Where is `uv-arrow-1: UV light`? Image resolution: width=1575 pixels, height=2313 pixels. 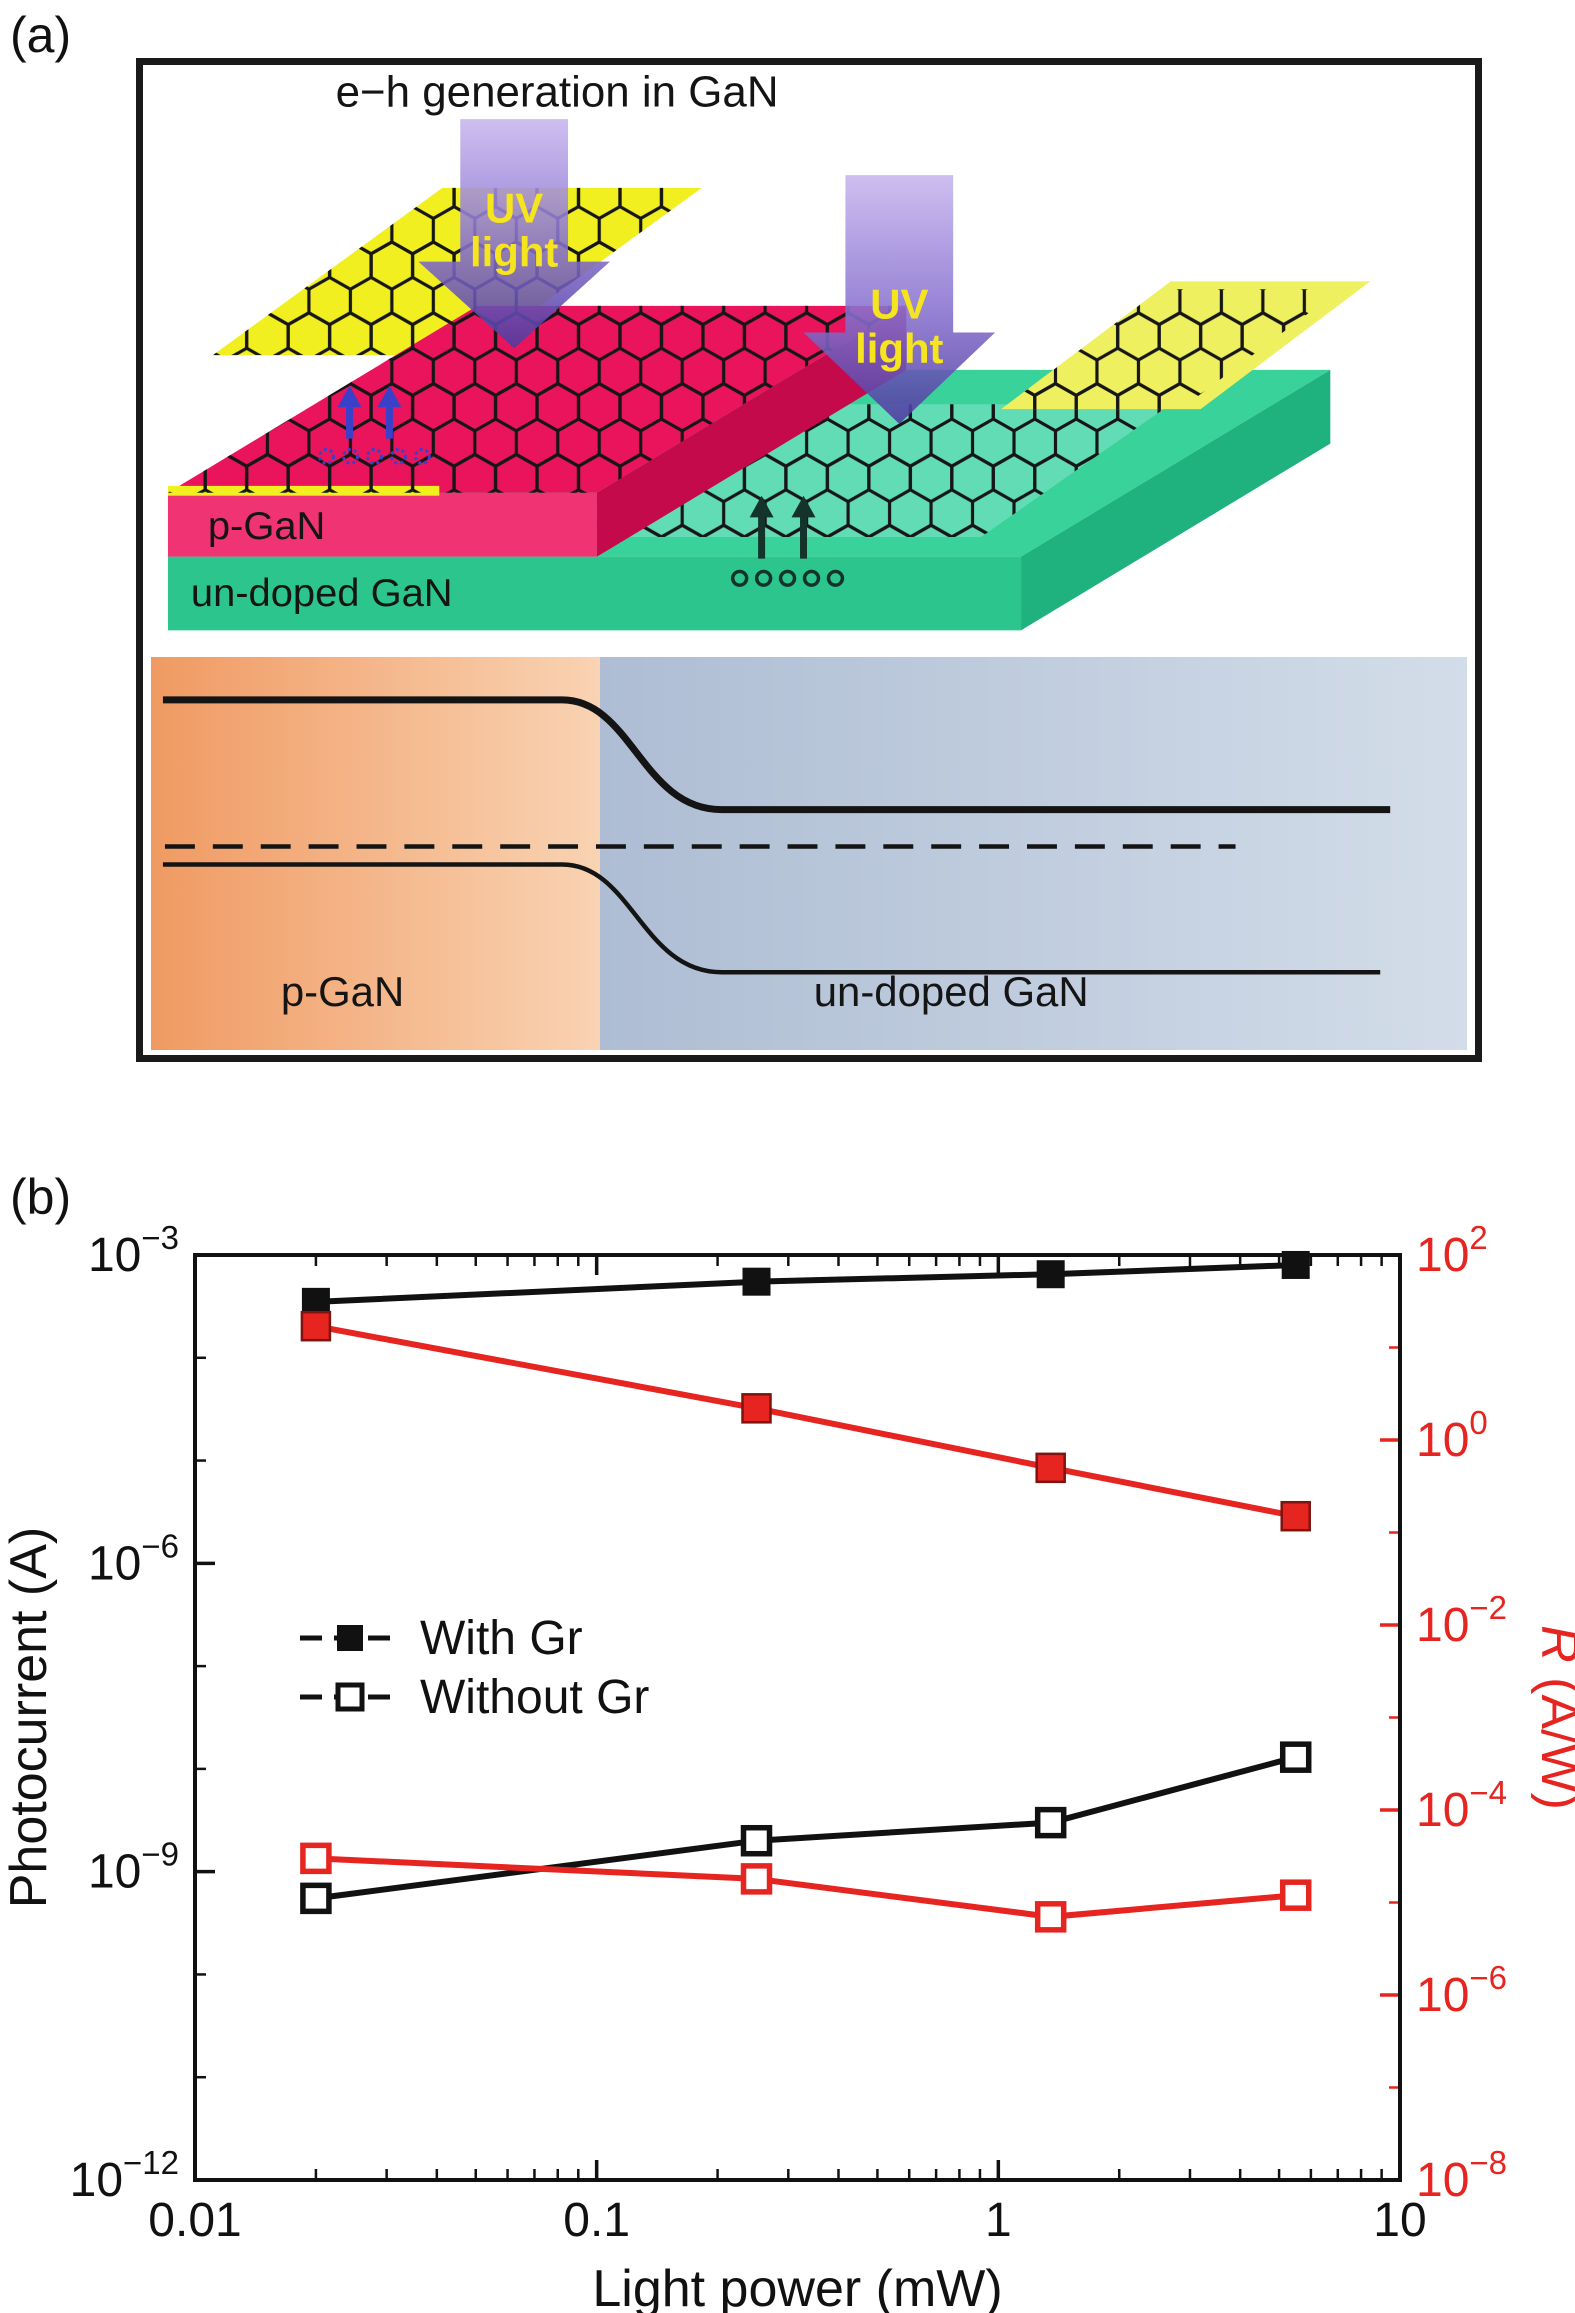 uv-arrow-1: UV light is located at coordinates (514, 234).